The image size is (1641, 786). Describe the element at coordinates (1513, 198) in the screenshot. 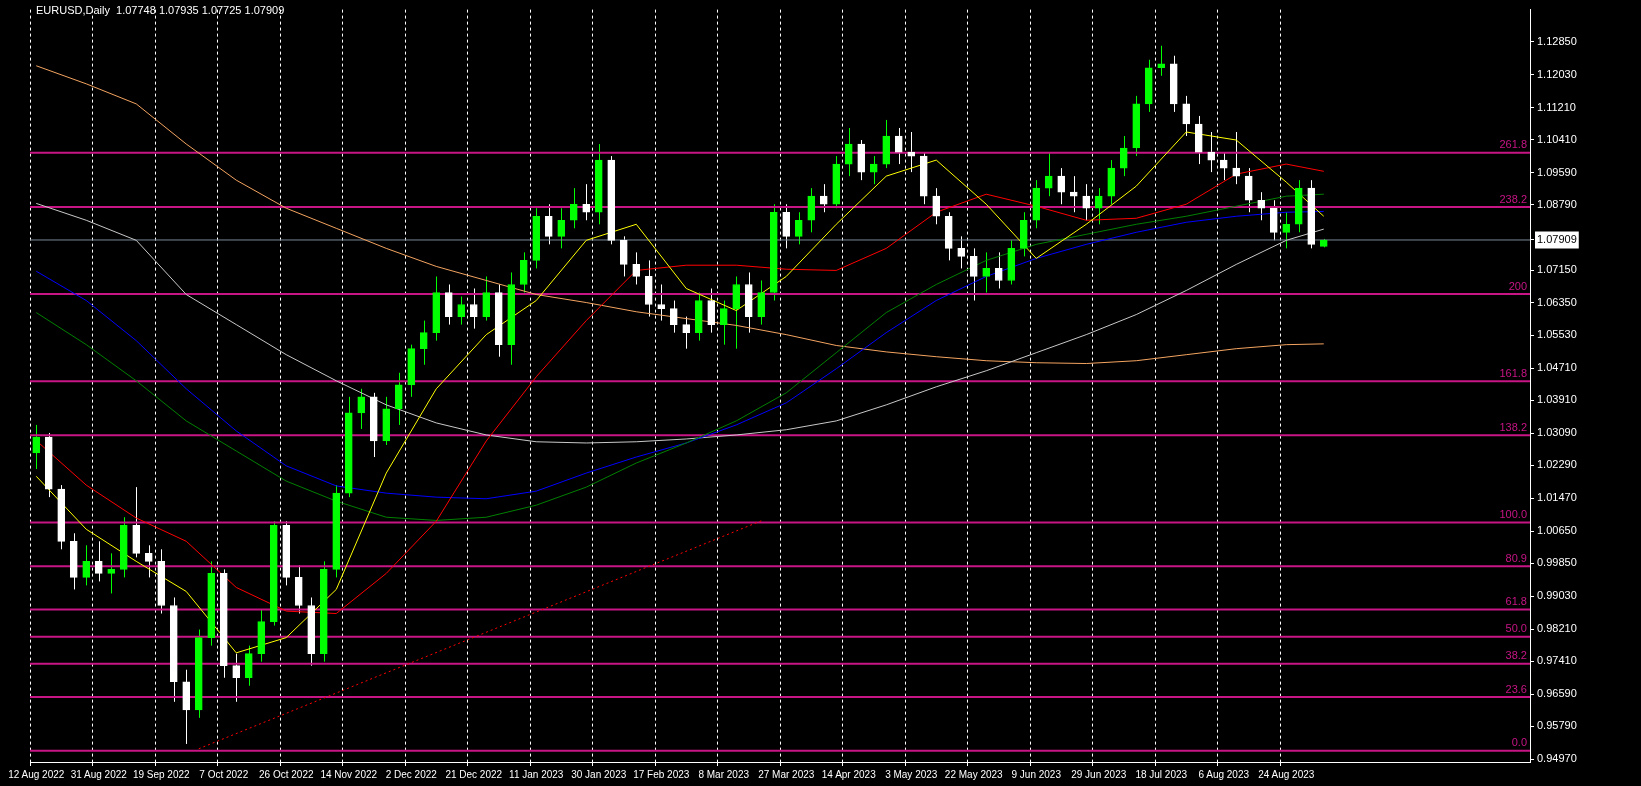

I see `annotation: 238.2` at that location.